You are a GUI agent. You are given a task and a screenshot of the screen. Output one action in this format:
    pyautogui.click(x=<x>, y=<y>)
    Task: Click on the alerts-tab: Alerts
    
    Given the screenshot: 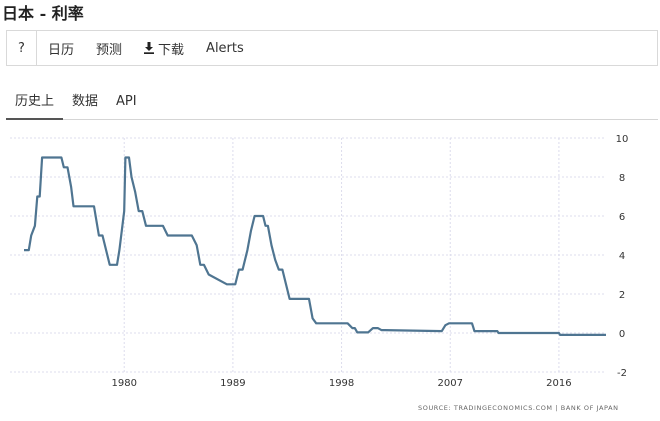 What is the action you would take?
    pyautogui.click(x=225, y=48)
    